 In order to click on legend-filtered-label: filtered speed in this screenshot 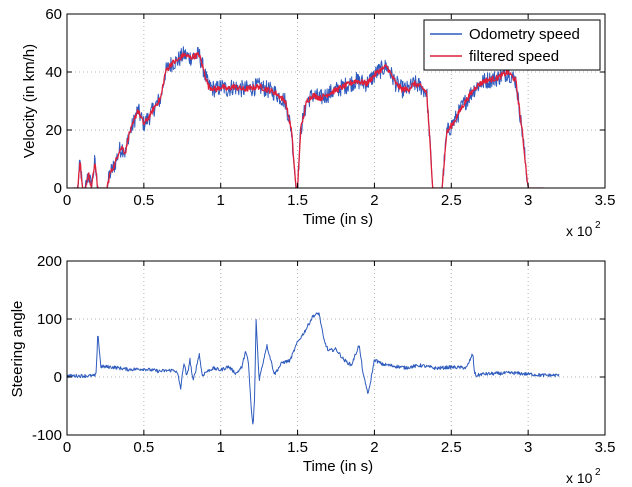, I will do `click(514, 56)`.